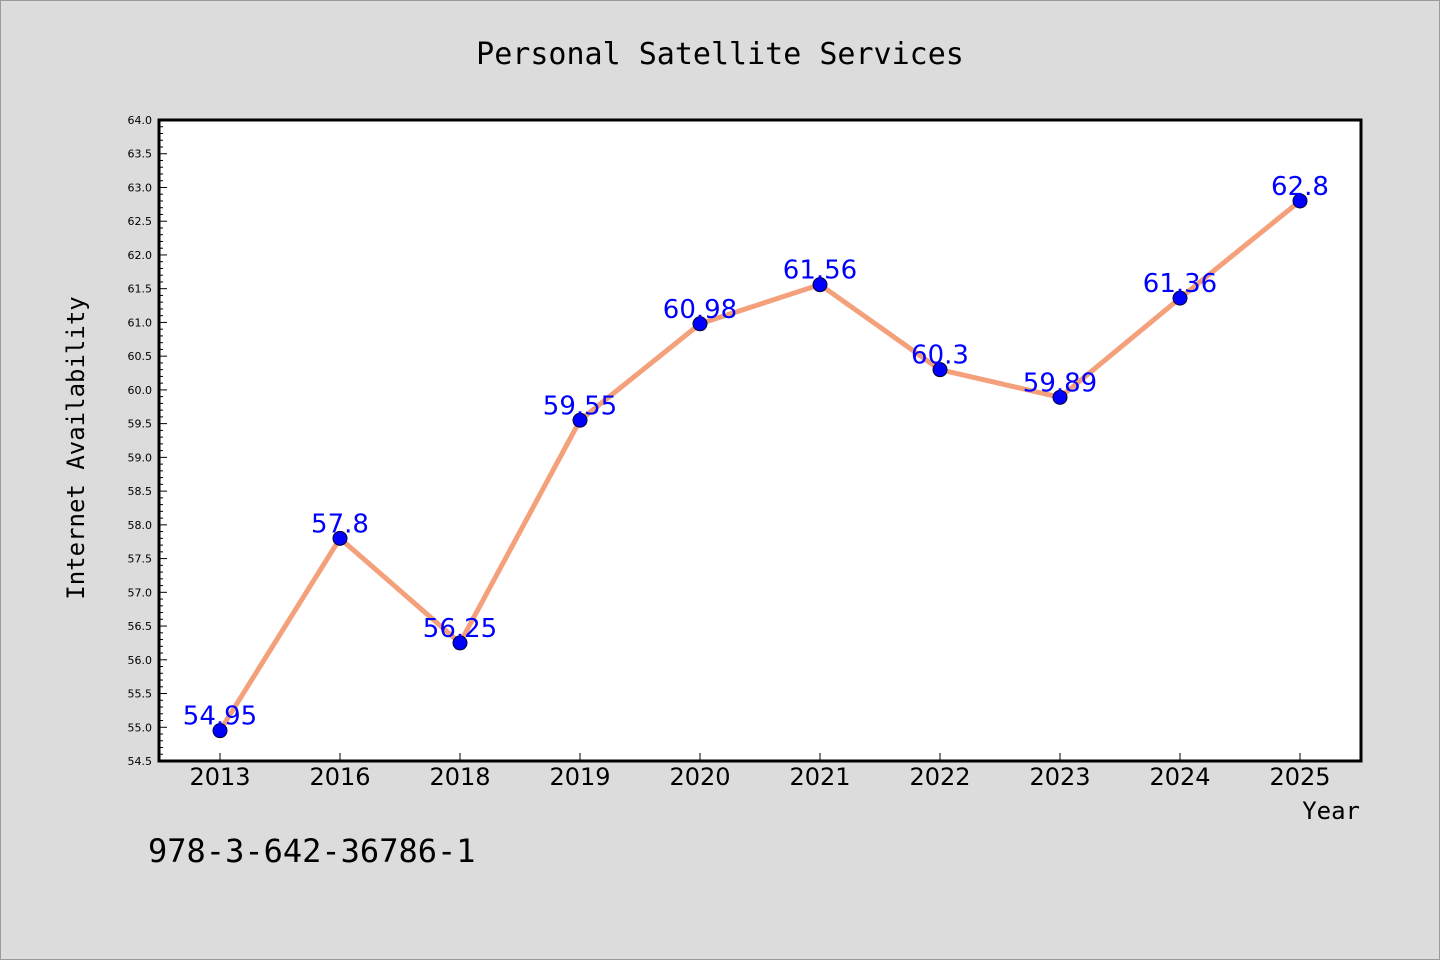 This screenshot has height=960, width=1440. What do you see at coordinates (460, 629) in the screenshot?
I see `data-label: 56.25` at bounding box center [460, 629].